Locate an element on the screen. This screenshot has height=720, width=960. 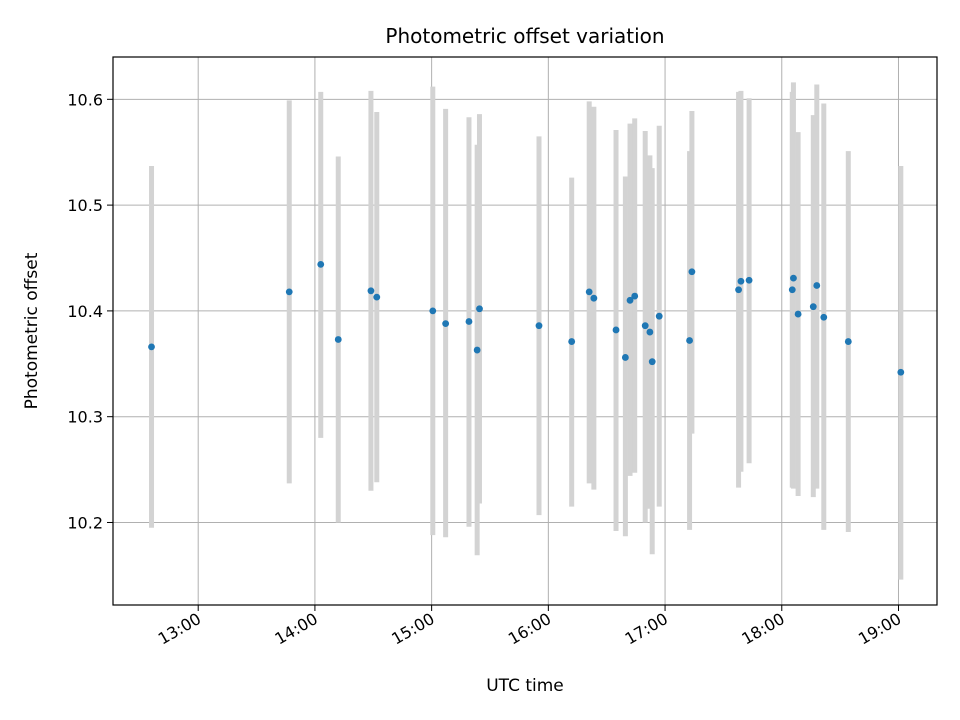
y-axis-ticks: 10.2 10.3 10.4 10.5 10.6 is located at coordinates (90, 311).